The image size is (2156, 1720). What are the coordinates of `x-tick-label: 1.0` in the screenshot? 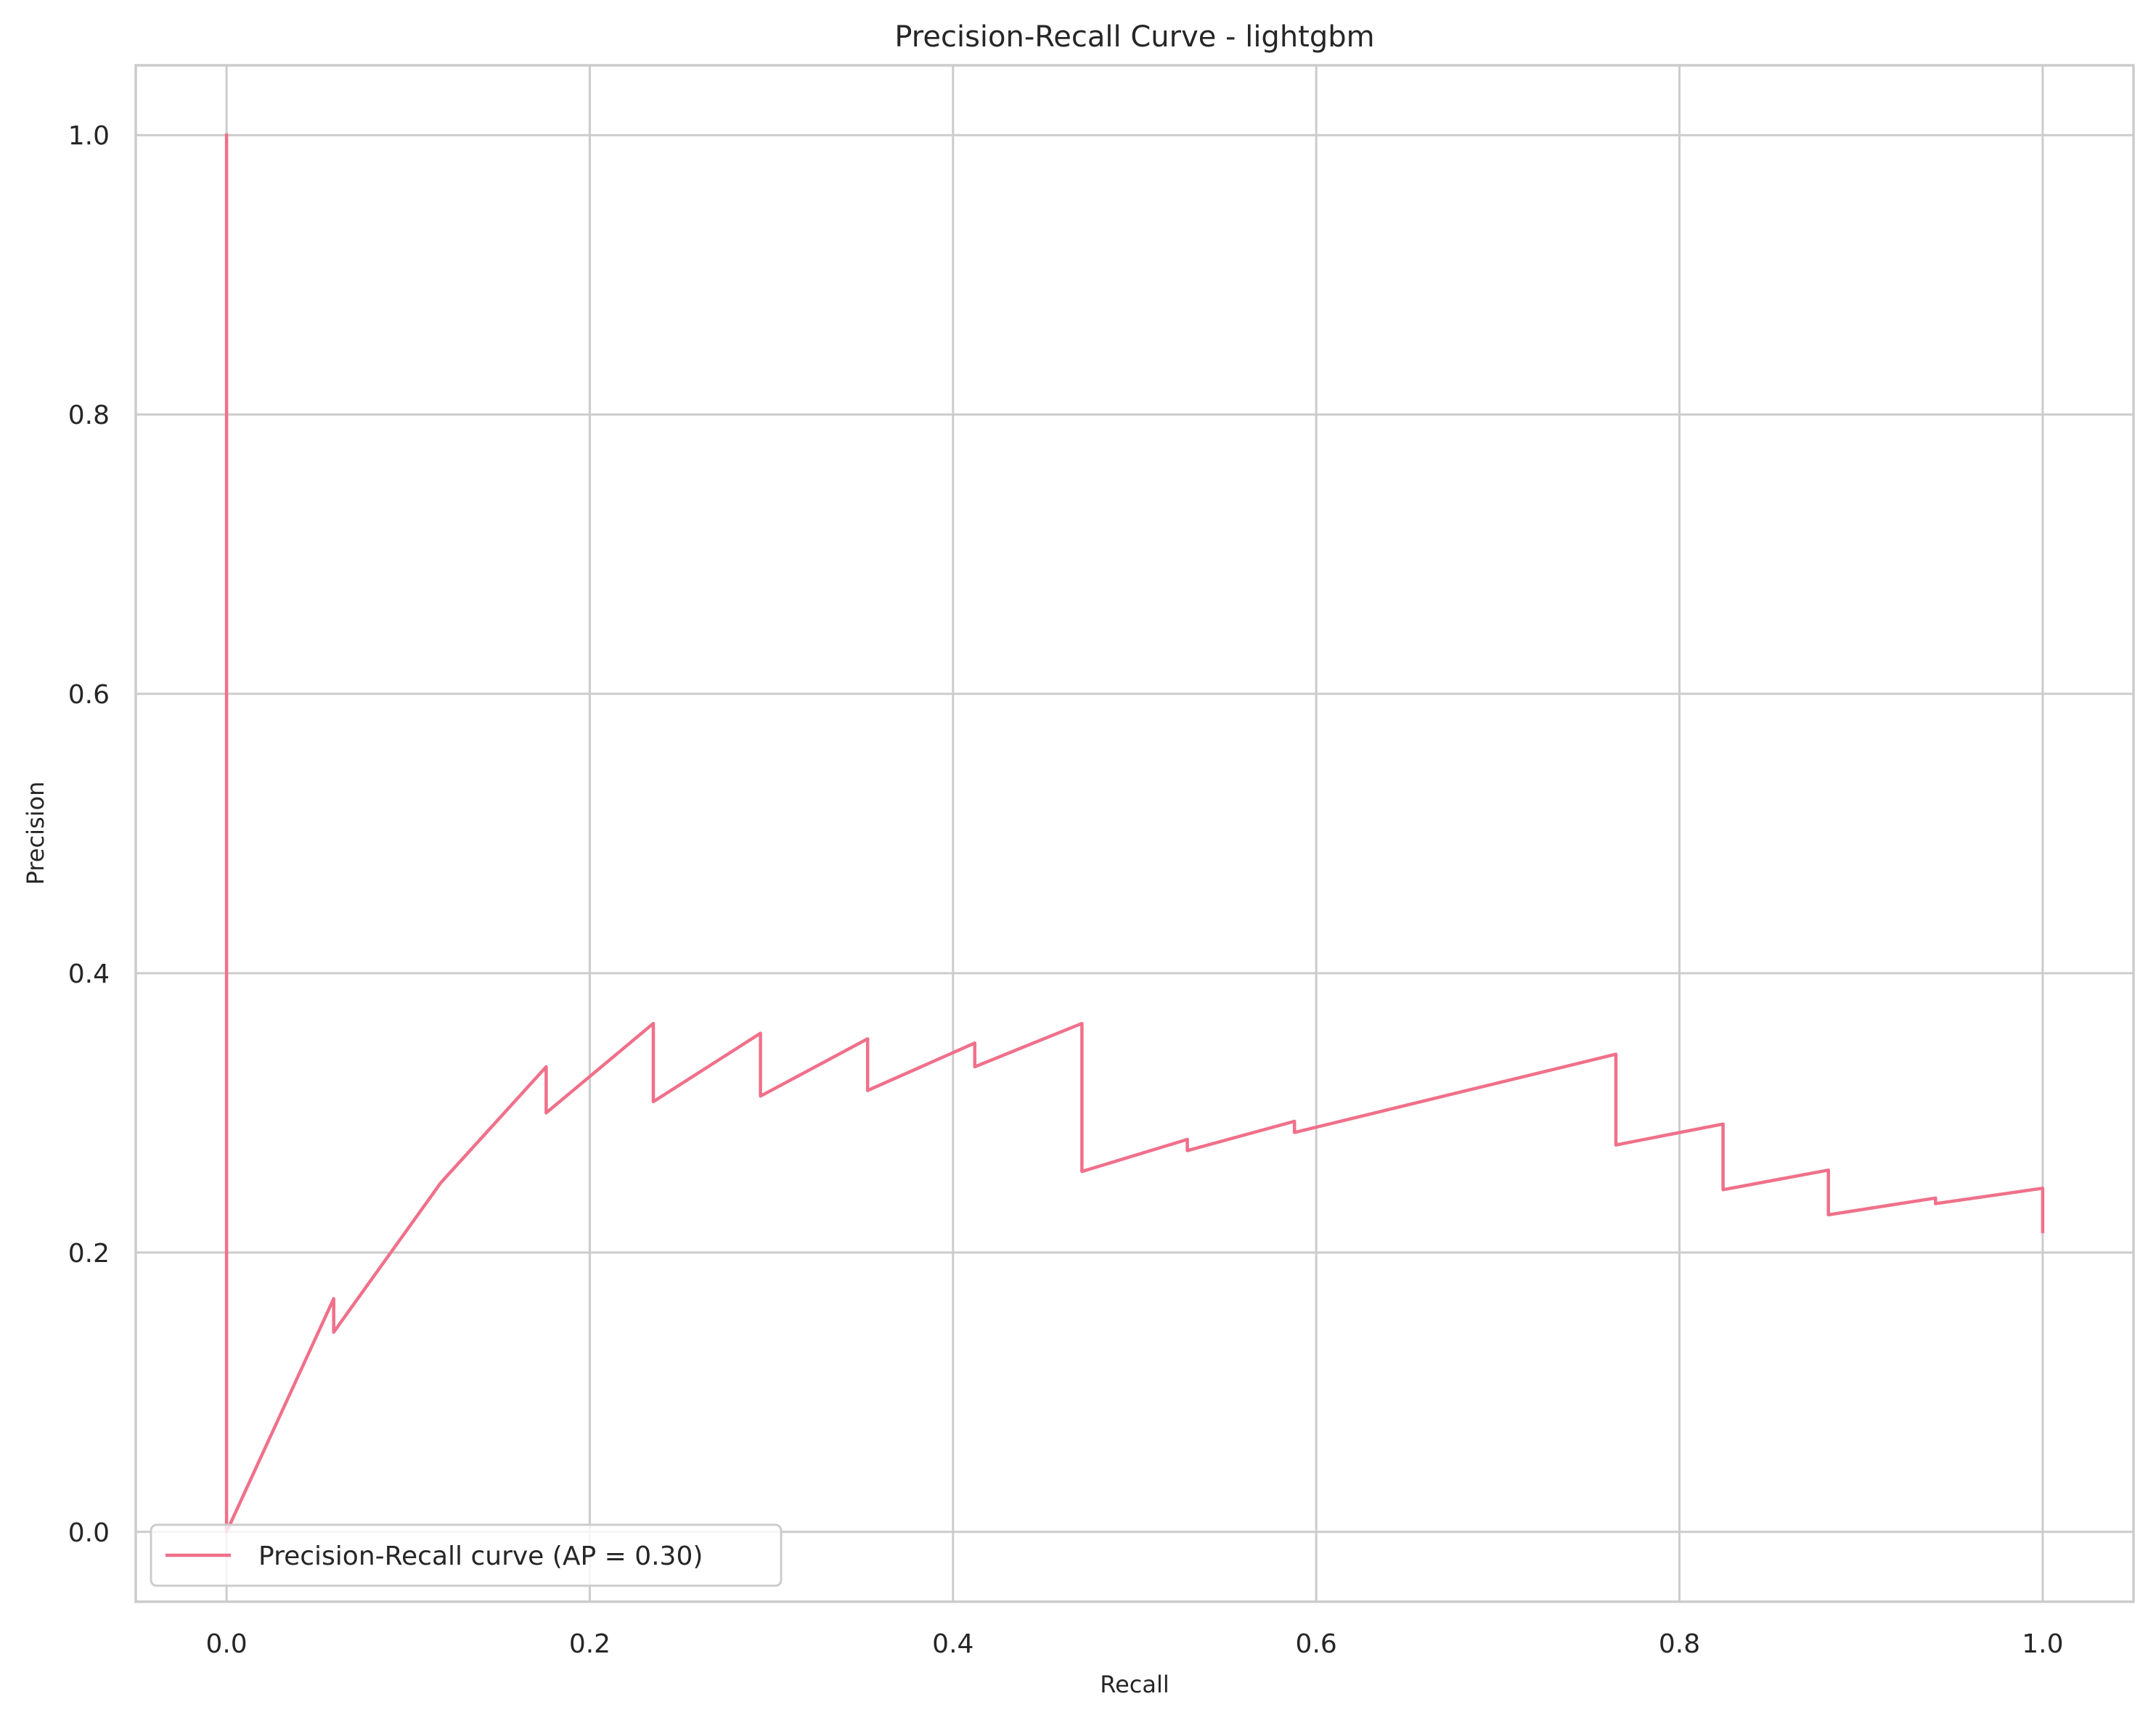 It's located at (2043, 1644).